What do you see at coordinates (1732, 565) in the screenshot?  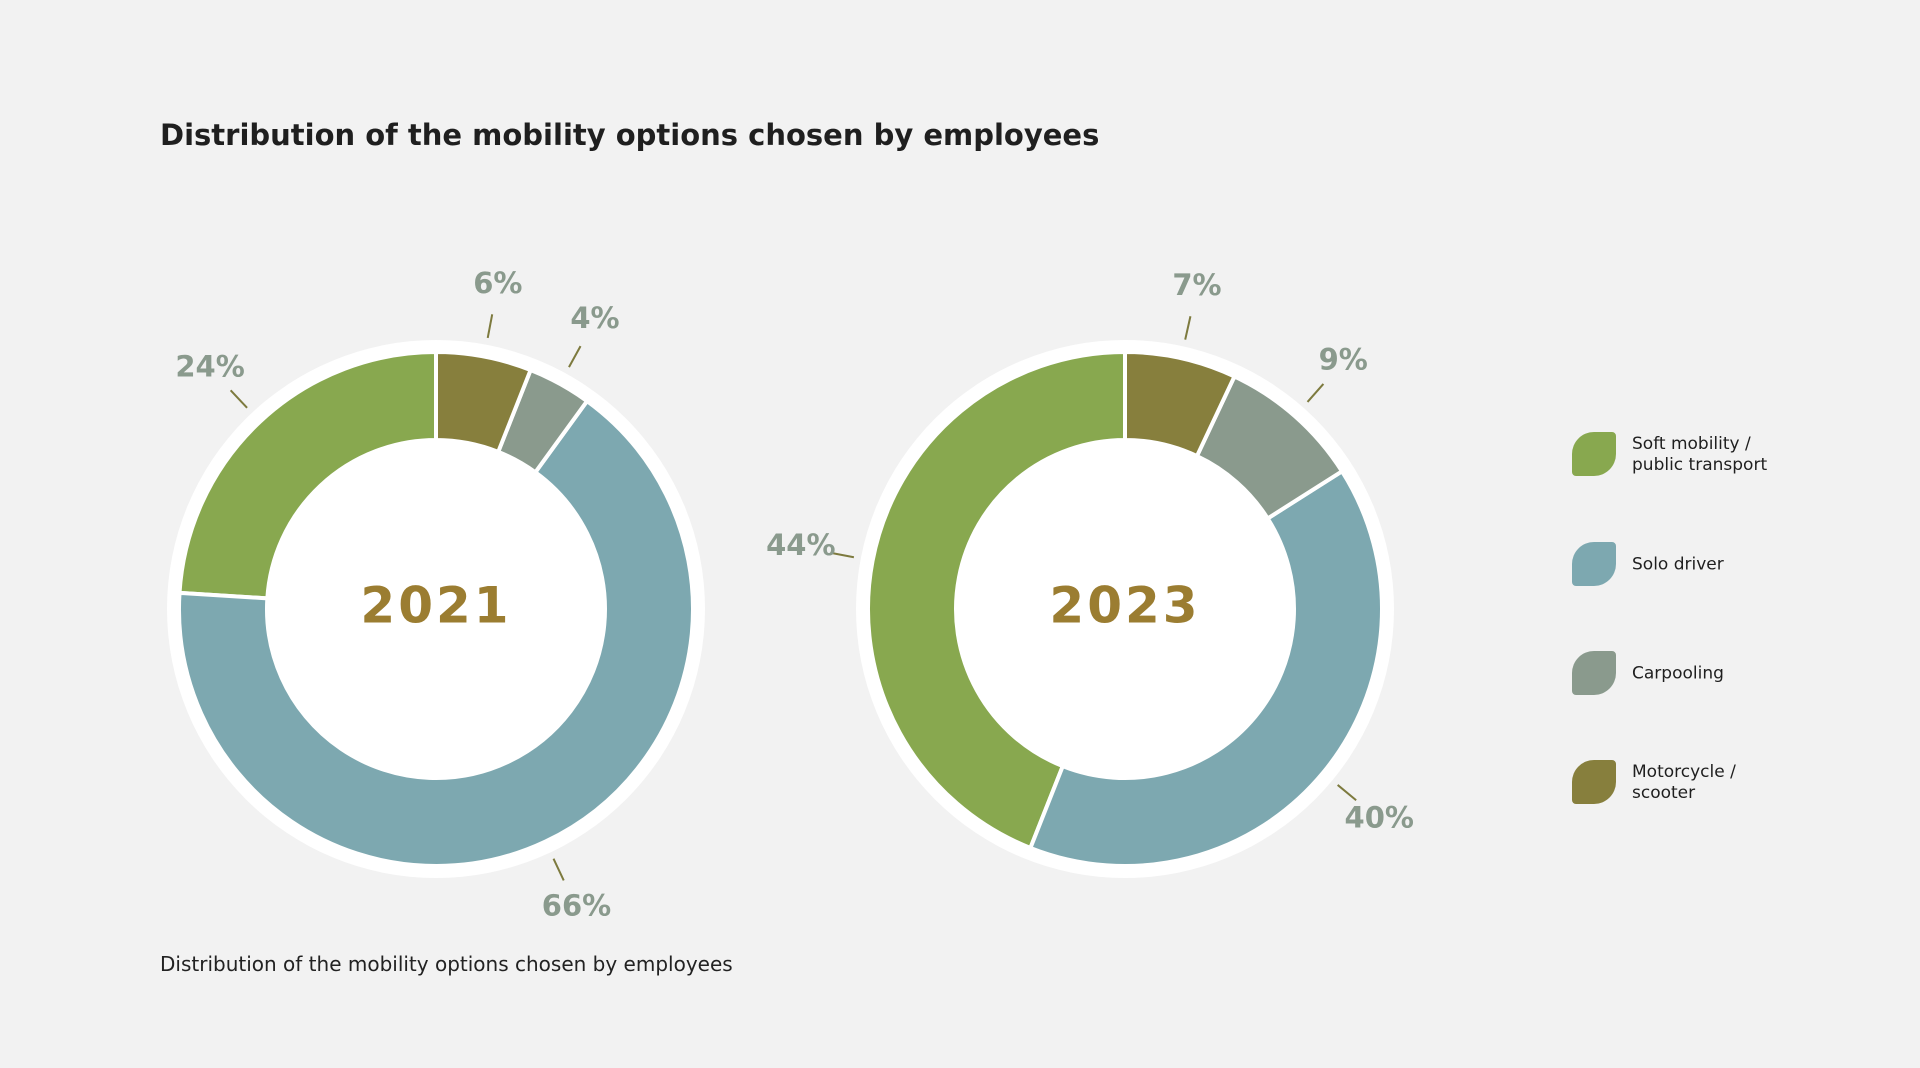 I see `legend-item: Solo driver` at bounding box center [1732, 565].